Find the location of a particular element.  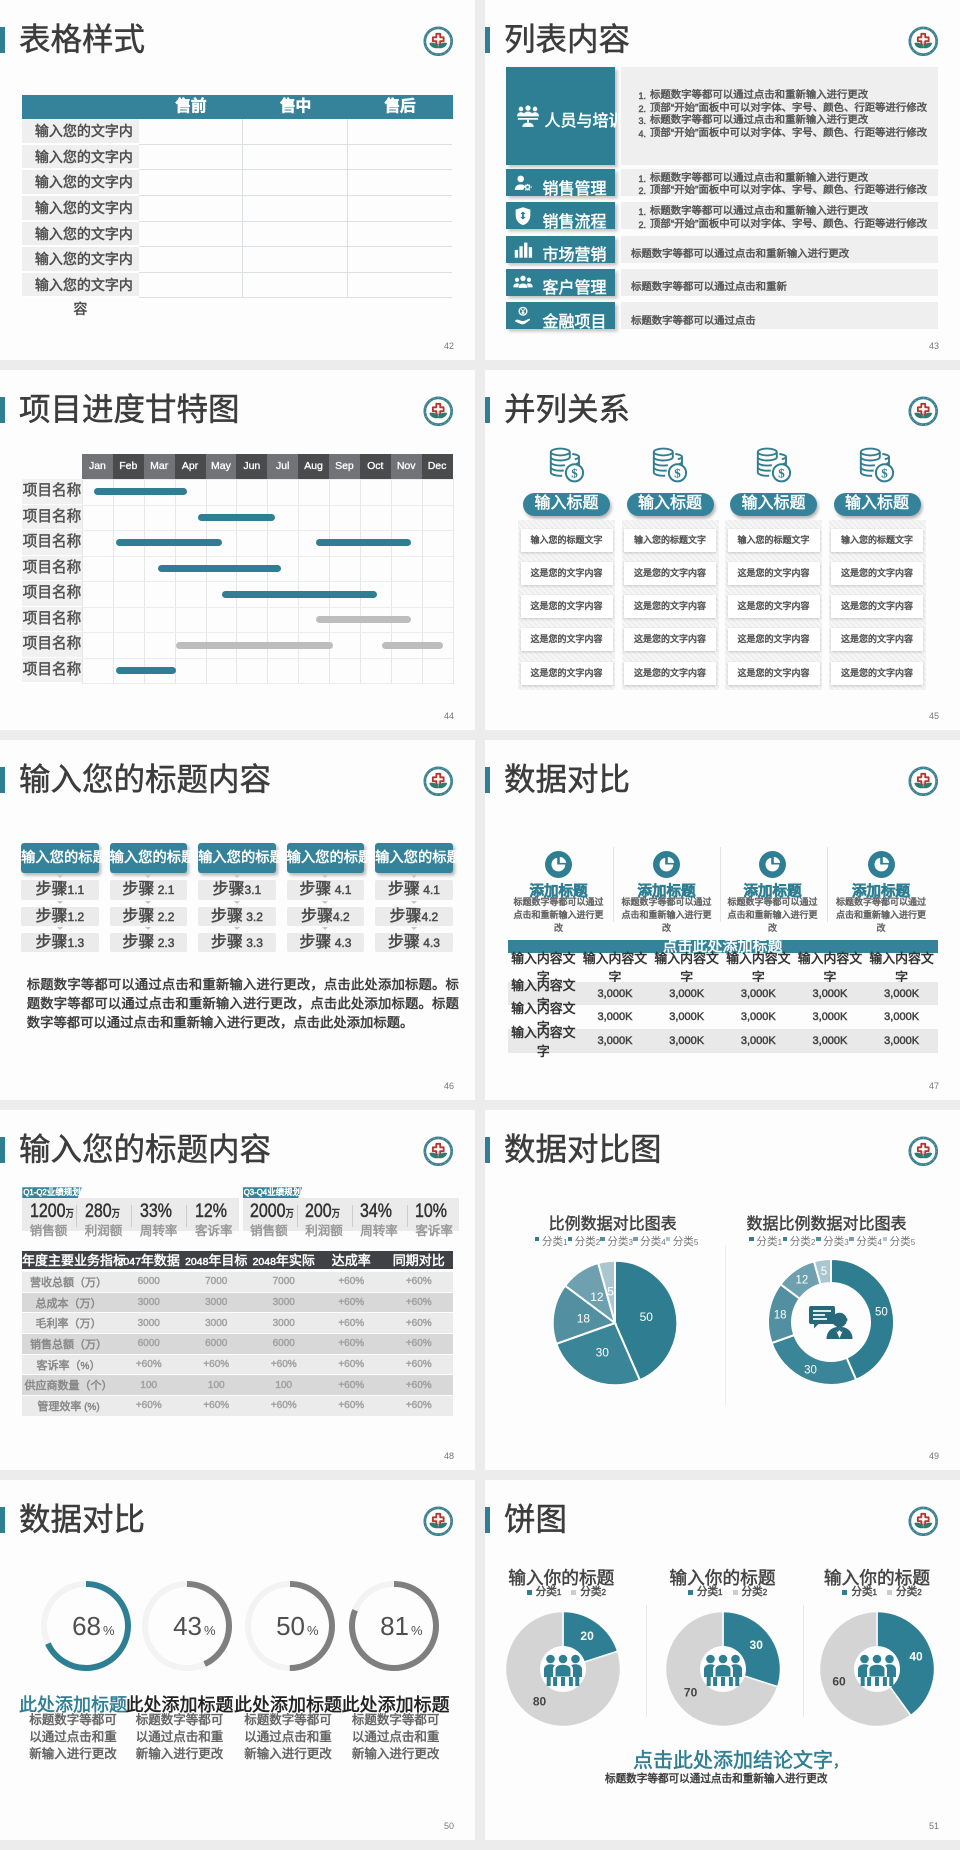

svg-text: 70 is located at coordinates (690, 1692).